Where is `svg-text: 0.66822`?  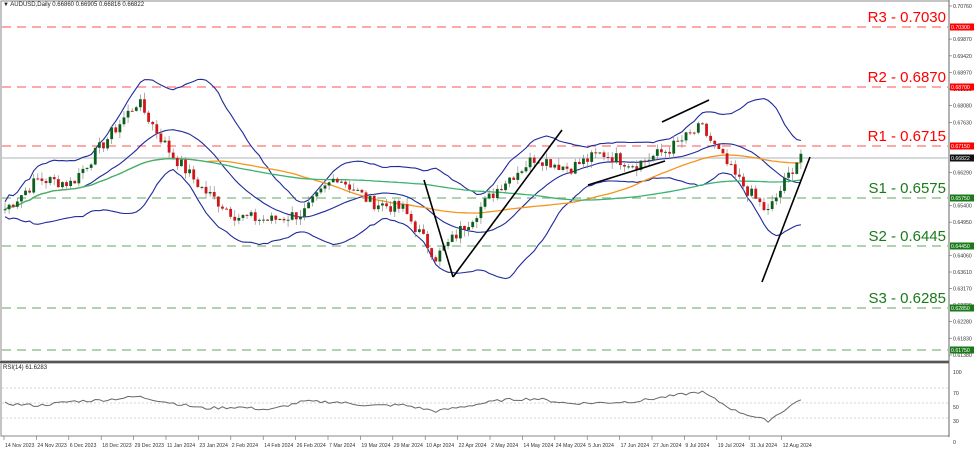
svg-text: 0.66822 is located at coordinates (960, 159).